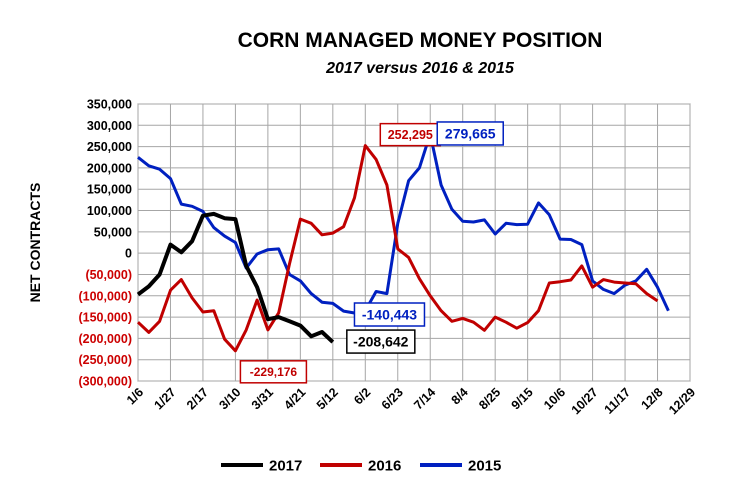 The height and width of the screenshot is (501, 740). I want to click on y-tick-label: 300,000, so click(109, 126).